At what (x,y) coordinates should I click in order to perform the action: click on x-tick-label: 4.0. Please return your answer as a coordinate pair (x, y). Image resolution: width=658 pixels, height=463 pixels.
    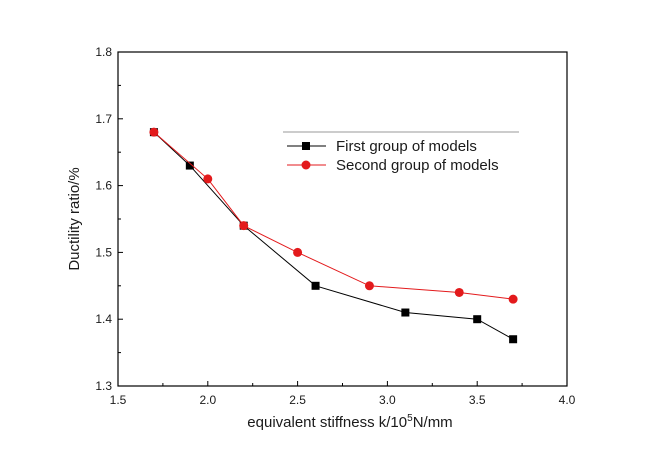
    Looking at the image, I should click on (567, 400).